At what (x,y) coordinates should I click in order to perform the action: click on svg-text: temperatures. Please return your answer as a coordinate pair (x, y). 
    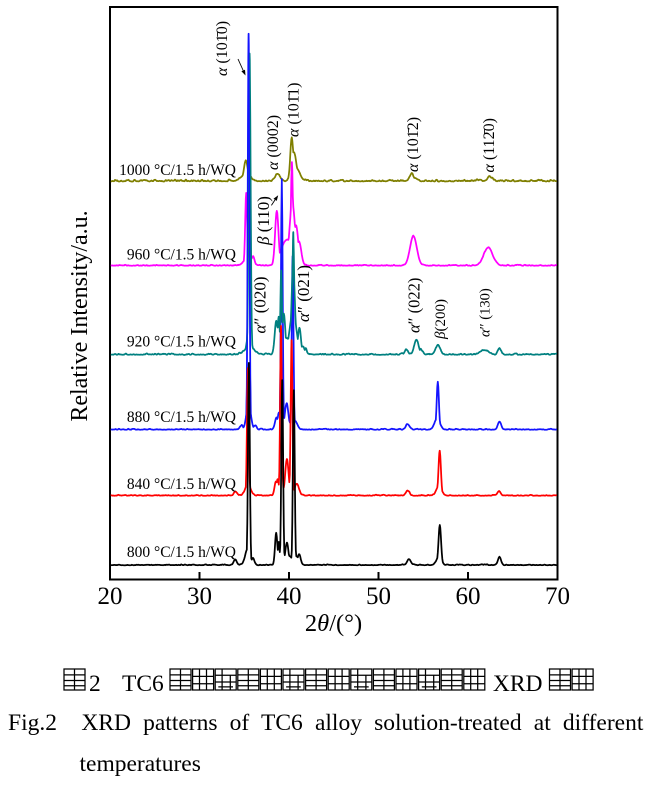
    Looking at the image, I should click on (140, 764).